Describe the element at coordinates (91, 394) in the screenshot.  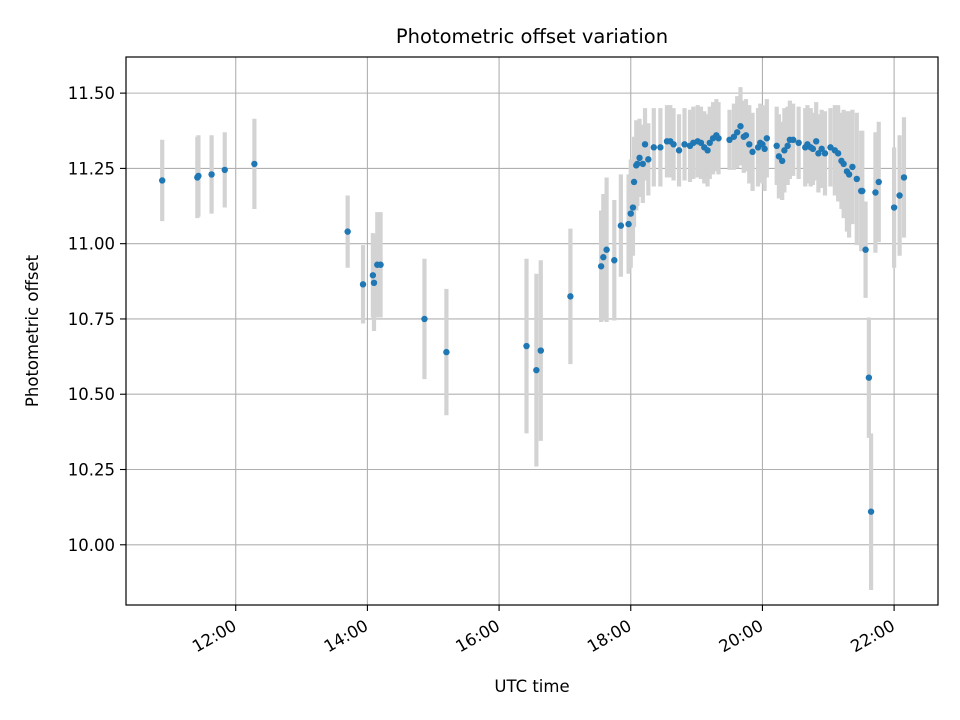
I see `y-tick-label: 10.50` at that location.